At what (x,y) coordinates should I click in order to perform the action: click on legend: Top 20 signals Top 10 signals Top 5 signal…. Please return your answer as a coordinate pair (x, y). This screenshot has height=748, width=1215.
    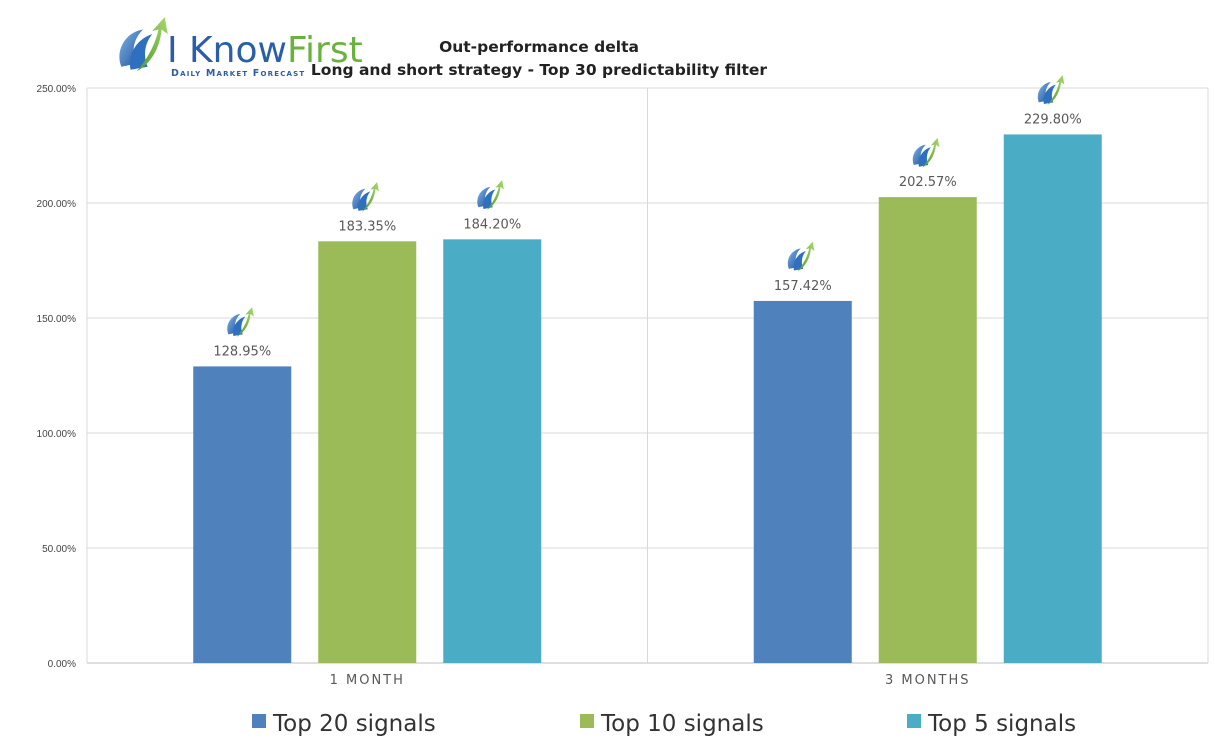
    Looking at the image, I should click on (664, 724).